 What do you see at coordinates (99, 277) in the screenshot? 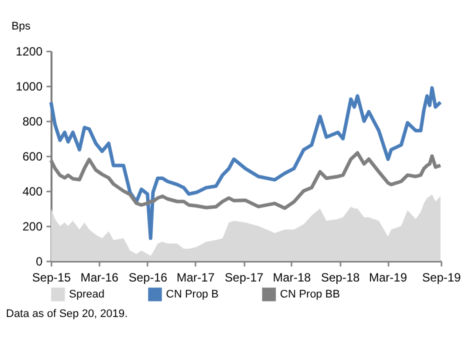
I see `x-tick-label: Mar-16` at bounding box center [99, 277].